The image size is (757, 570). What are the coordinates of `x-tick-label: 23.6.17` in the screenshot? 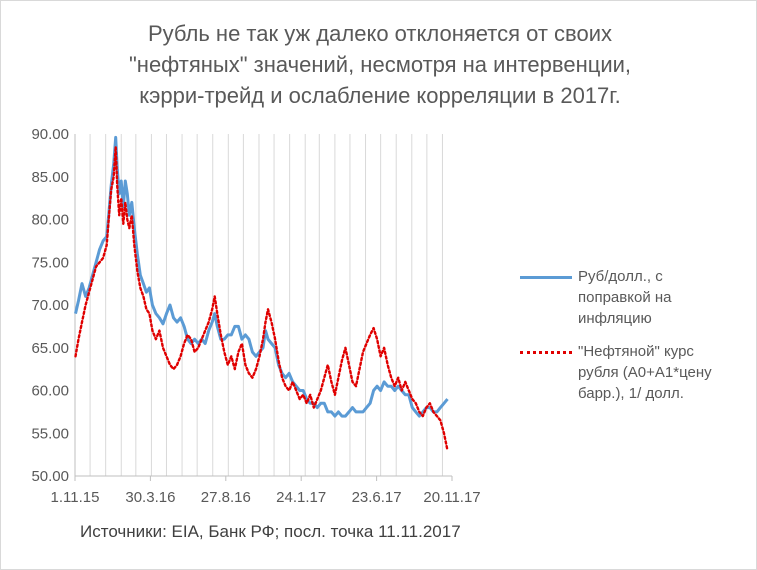 It's located at (377, 497).